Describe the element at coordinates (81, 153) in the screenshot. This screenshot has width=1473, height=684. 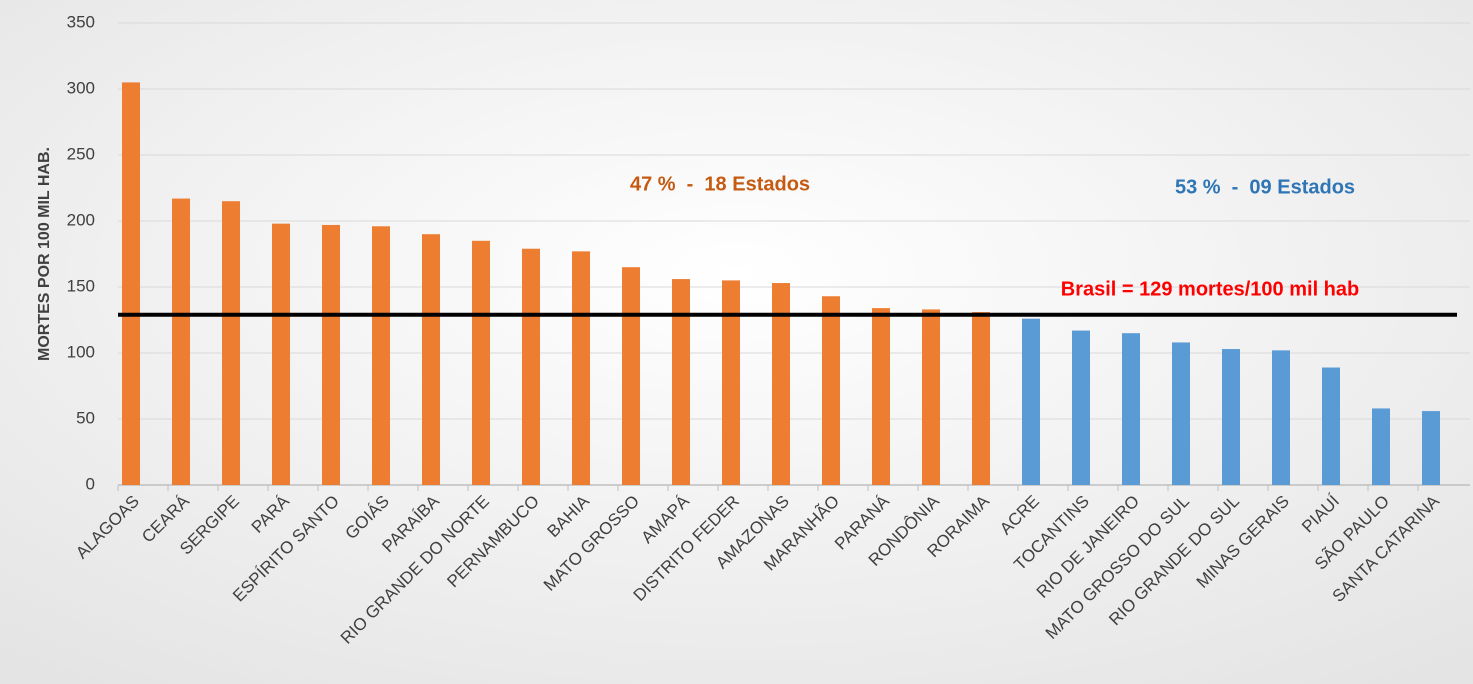
I see `y-tick-label: 250` at that location.